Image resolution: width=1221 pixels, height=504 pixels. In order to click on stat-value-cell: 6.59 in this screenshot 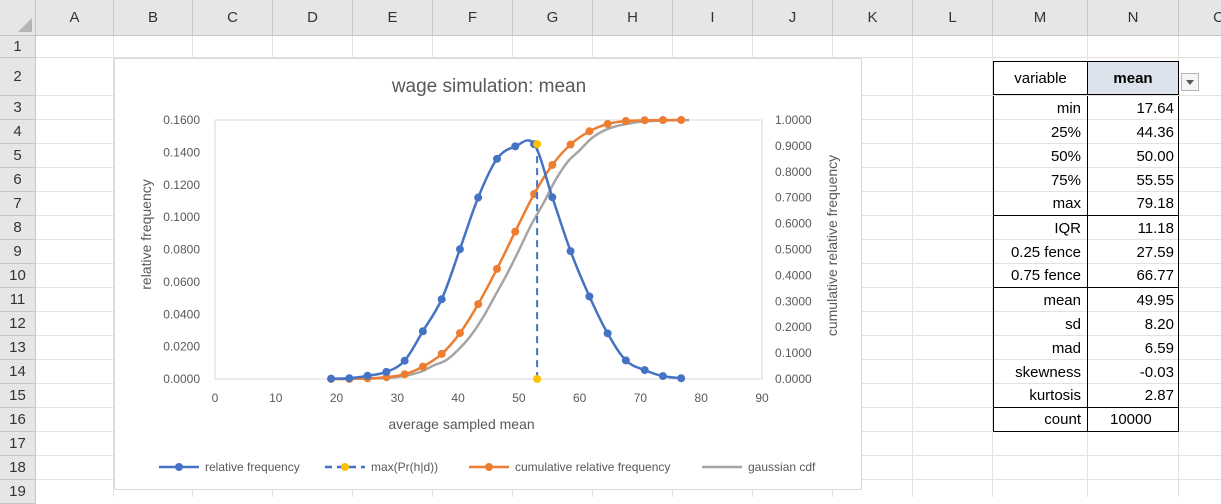, I will do `click(1133, 348)`.